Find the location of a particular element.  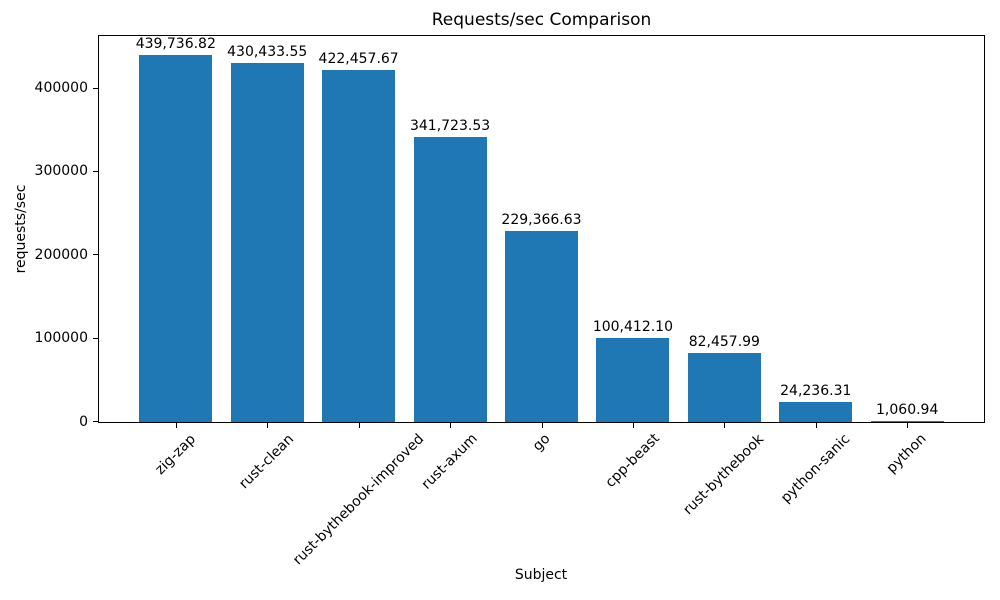

bar-value-label: 100,412.10 is located at coordinates (633, 327).